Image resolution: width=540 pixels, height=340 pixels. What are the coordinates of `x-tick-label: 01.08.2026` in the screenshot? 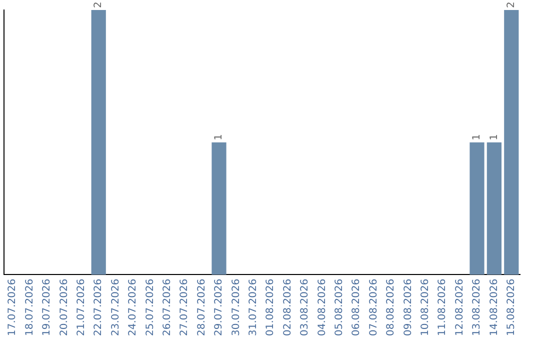 It's located at (270, 307).